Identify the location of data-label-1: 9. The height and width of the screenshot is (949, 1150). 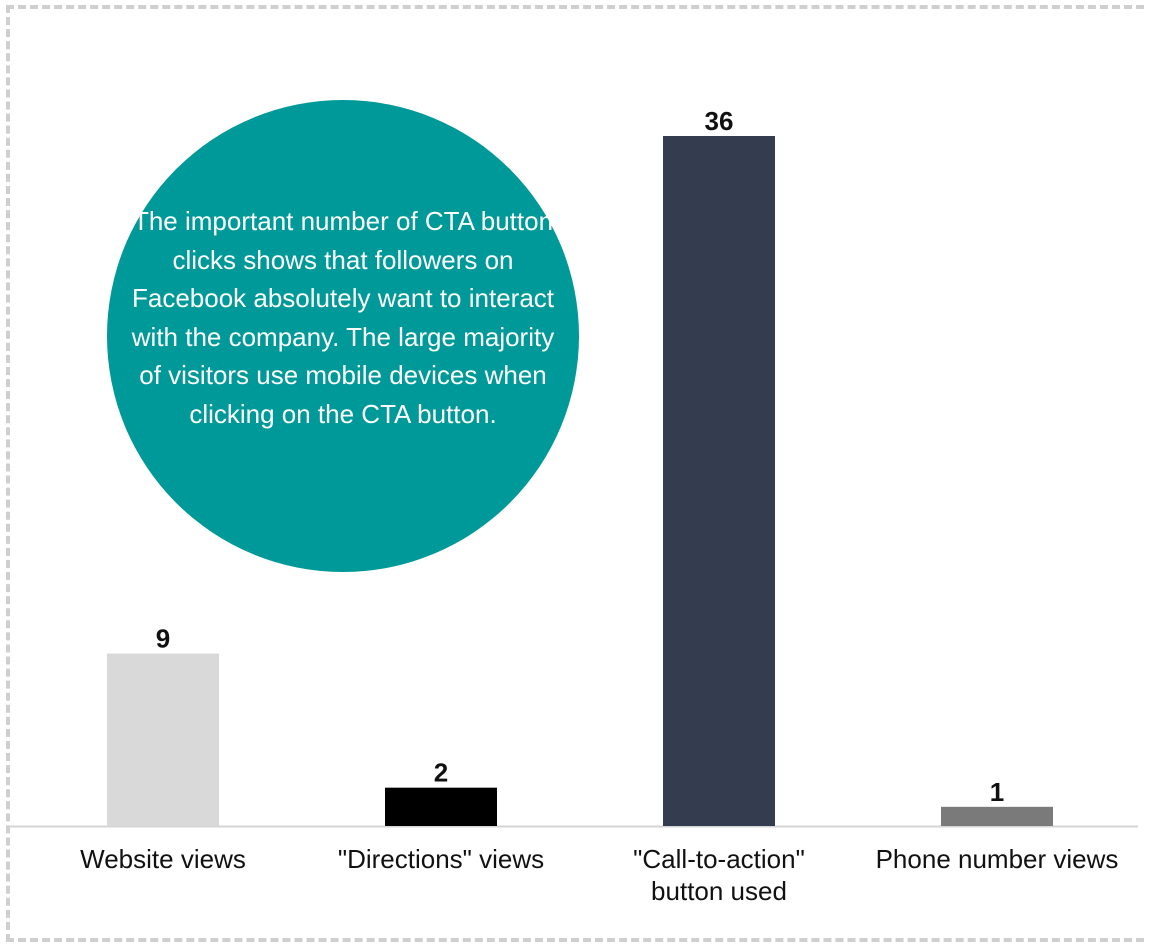
(163, 639).